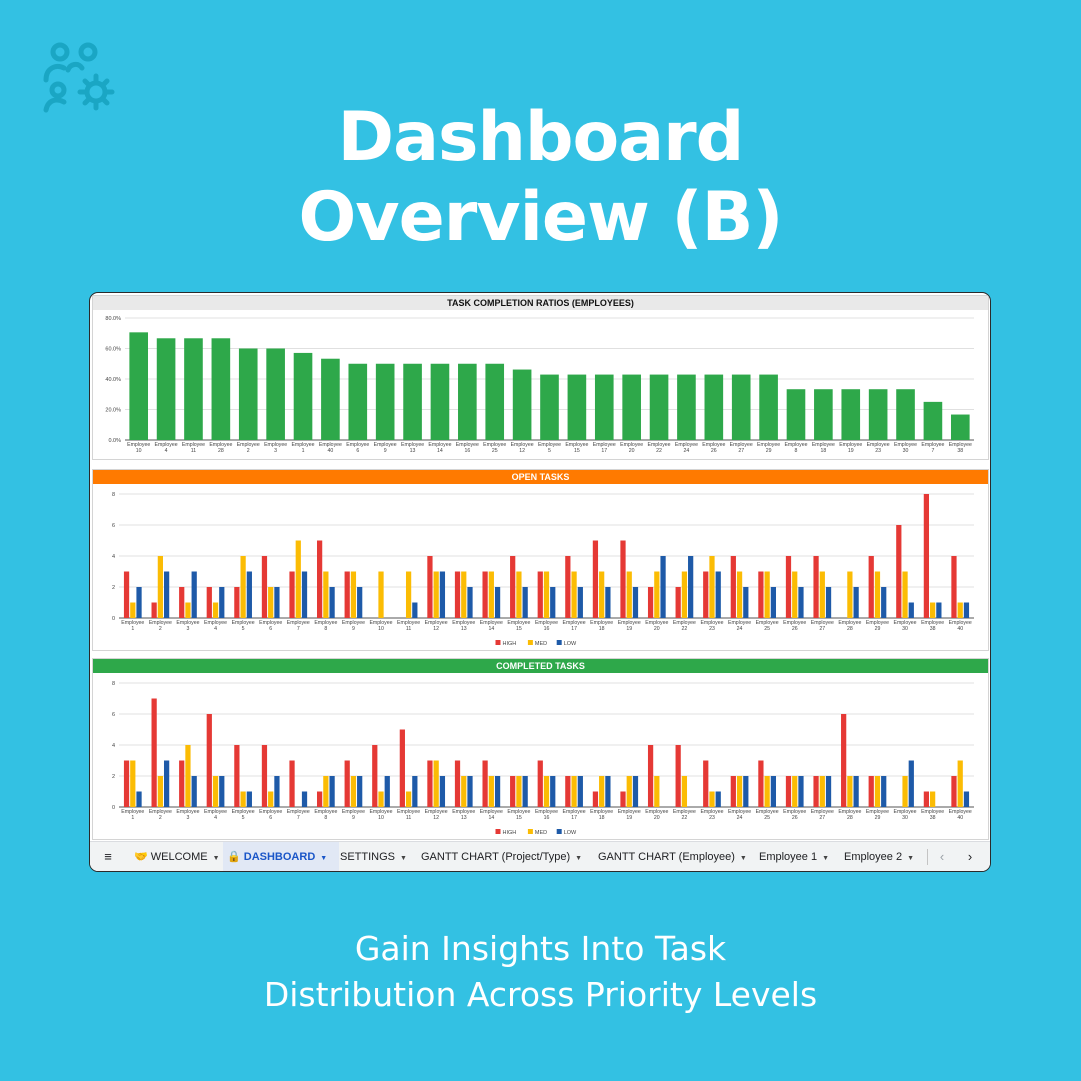  What do you see at coordinates (788, 857) in the screenshot?
I see `tab-label: Employee 1` at bounding box center [788, 857].